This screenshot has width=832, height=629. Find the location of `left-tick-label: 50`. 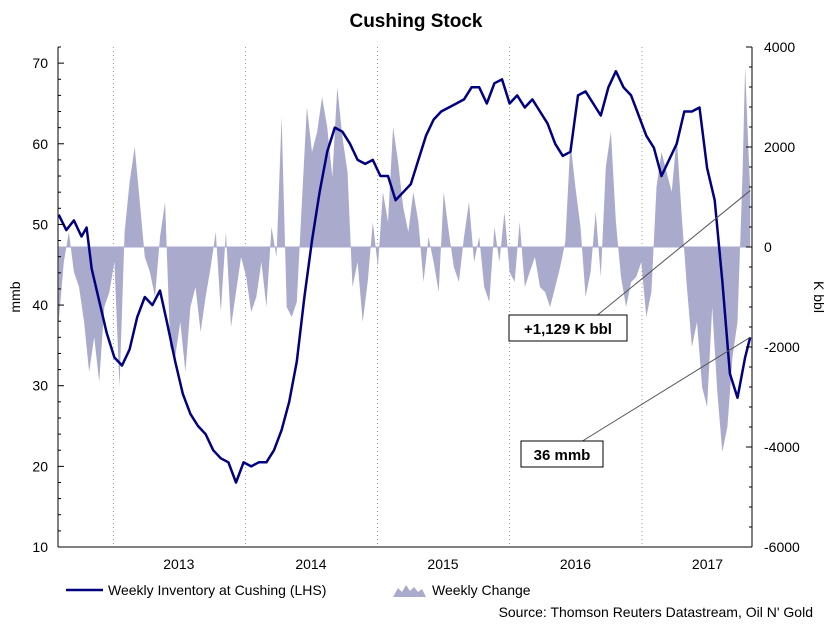

left-tick-label: 50 is located at coordinates (40, 224).